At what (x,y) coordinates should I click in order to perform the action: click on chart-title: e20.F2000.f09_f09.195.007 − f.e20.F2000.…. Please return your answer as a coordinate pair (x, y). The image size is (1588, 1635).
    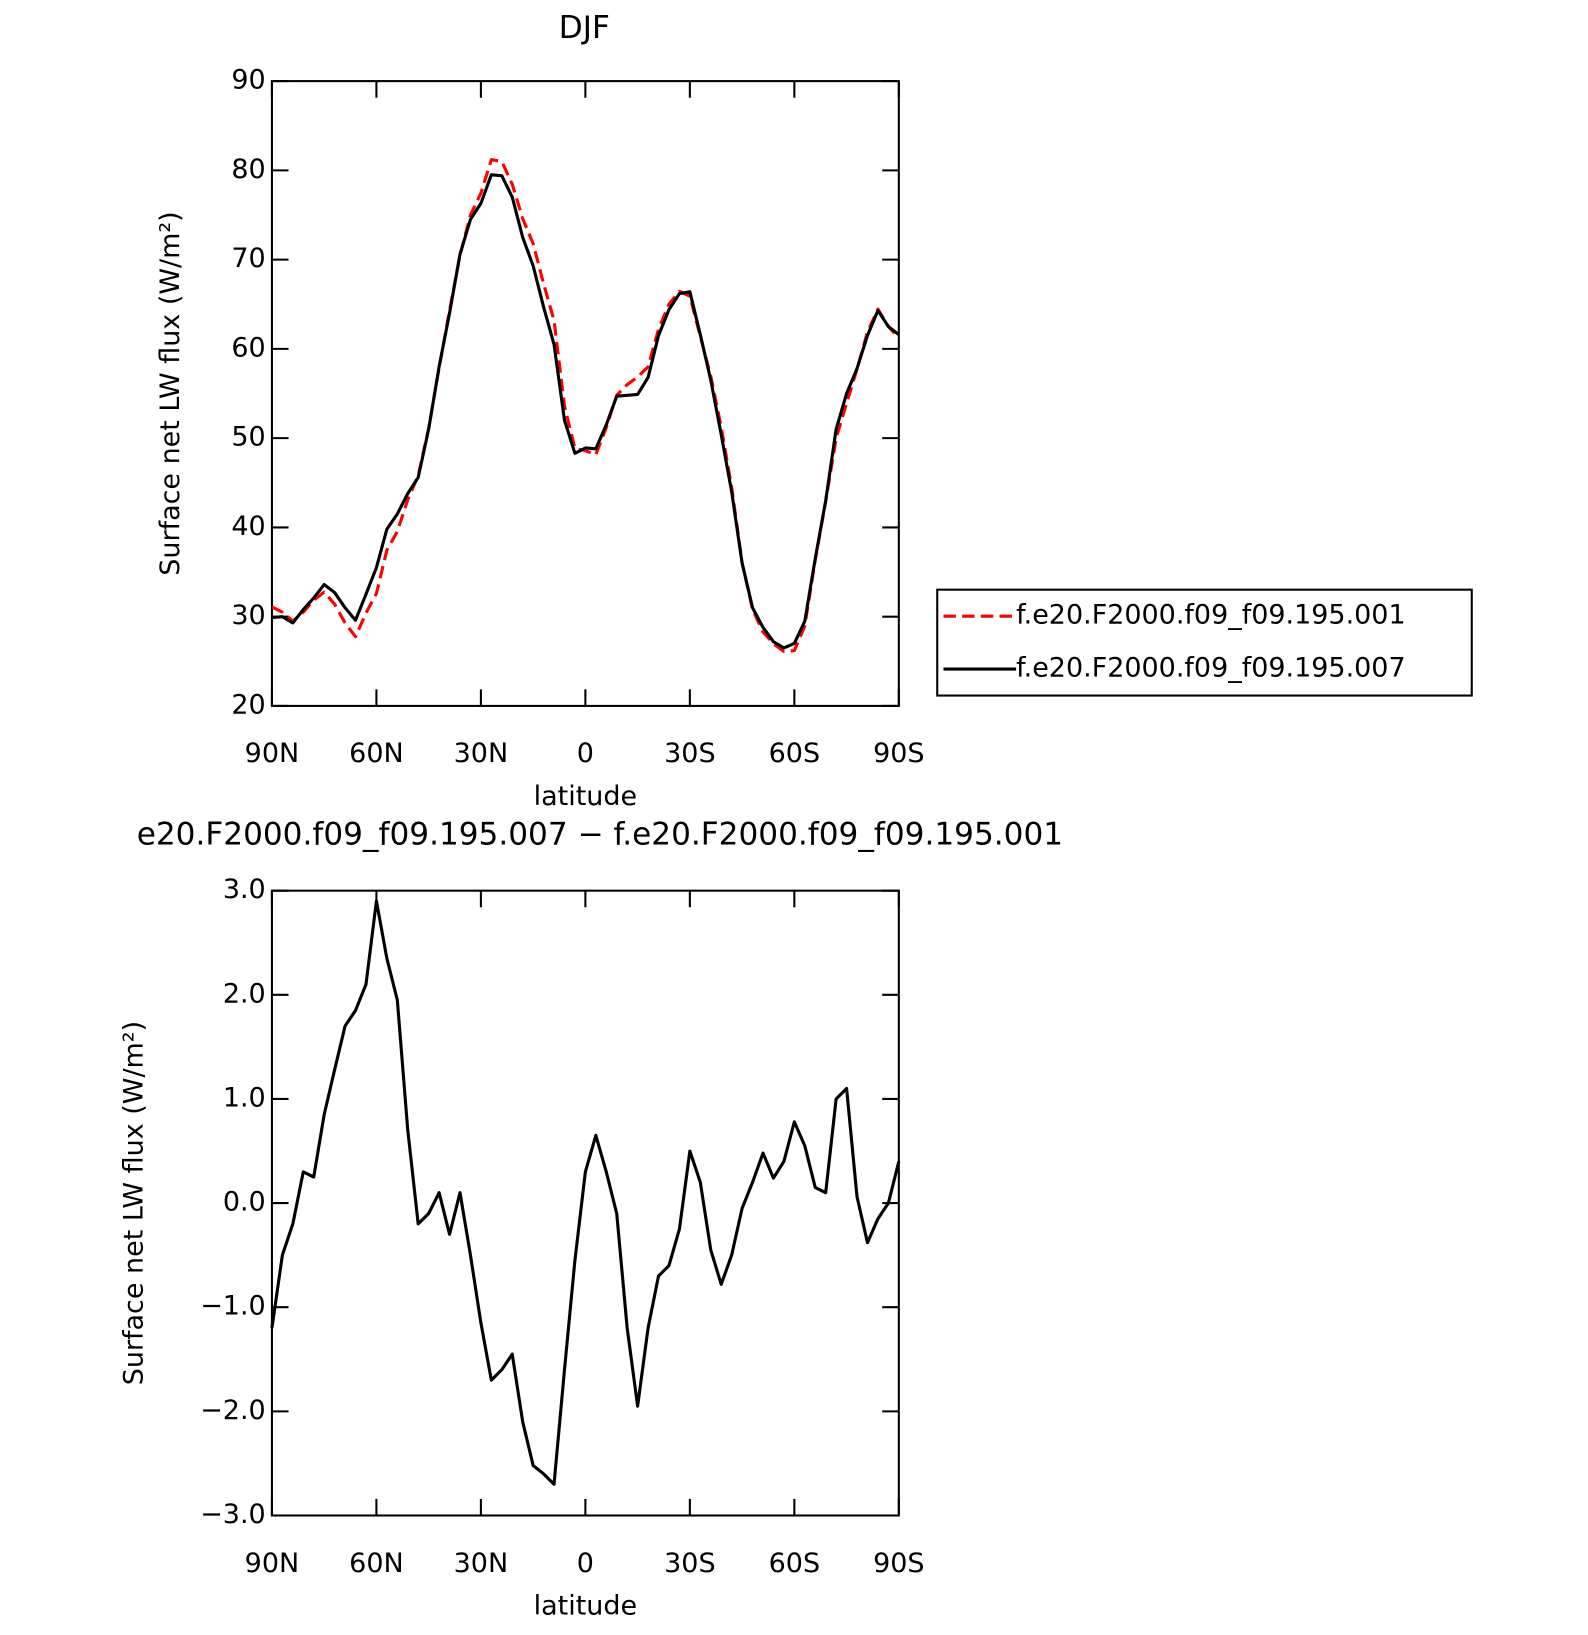
    Looking at the image, I should click on (600, 835).